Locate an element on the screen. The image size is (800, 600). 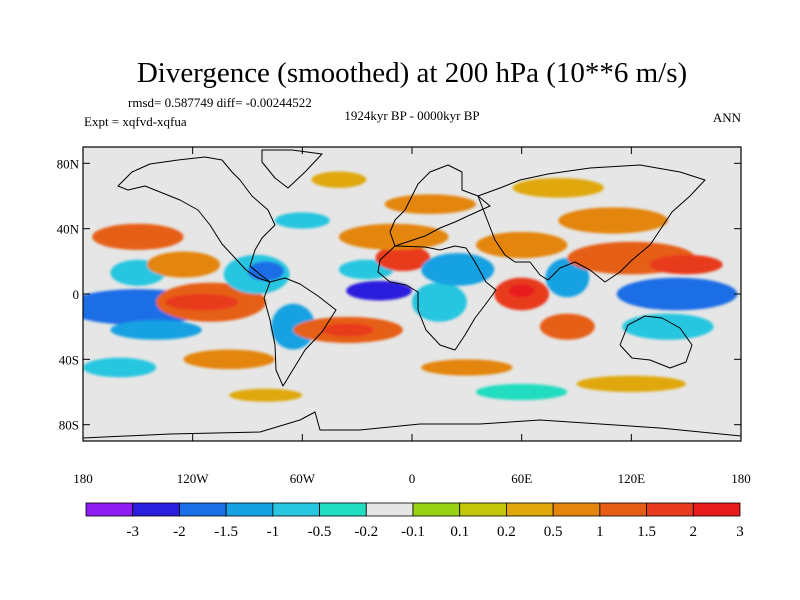
stats-label: rmsd= 0.587749 diff= -0.00244522 is located at coordinates (220, 102).